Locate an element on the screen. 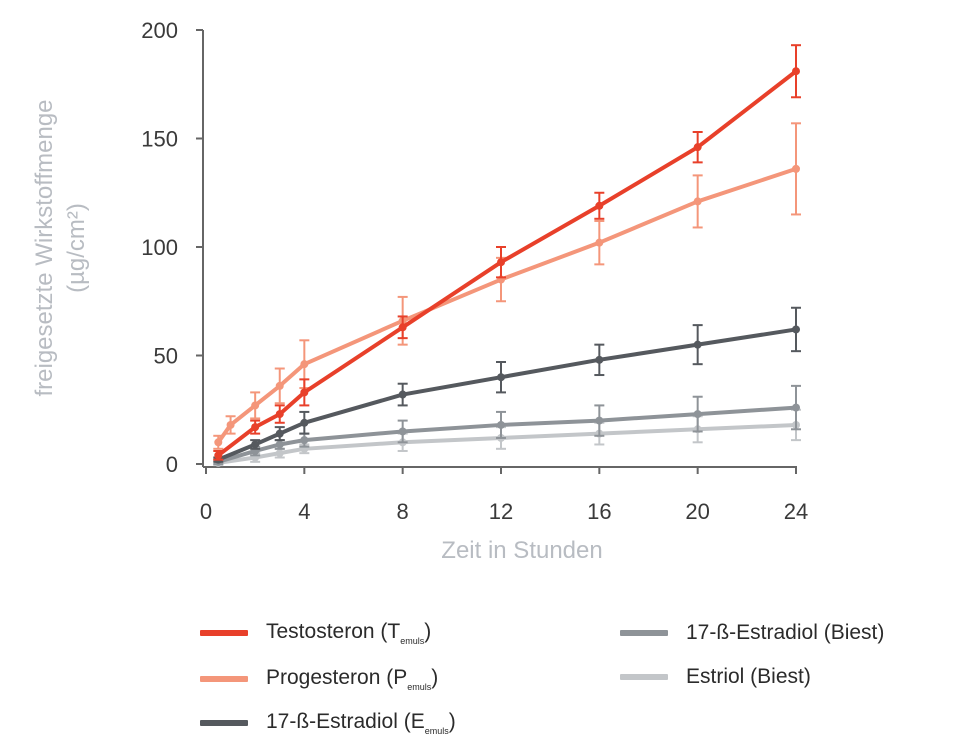 The image size is (960, 738). x-tick-label: 16 is located at coordinates (599, 511).